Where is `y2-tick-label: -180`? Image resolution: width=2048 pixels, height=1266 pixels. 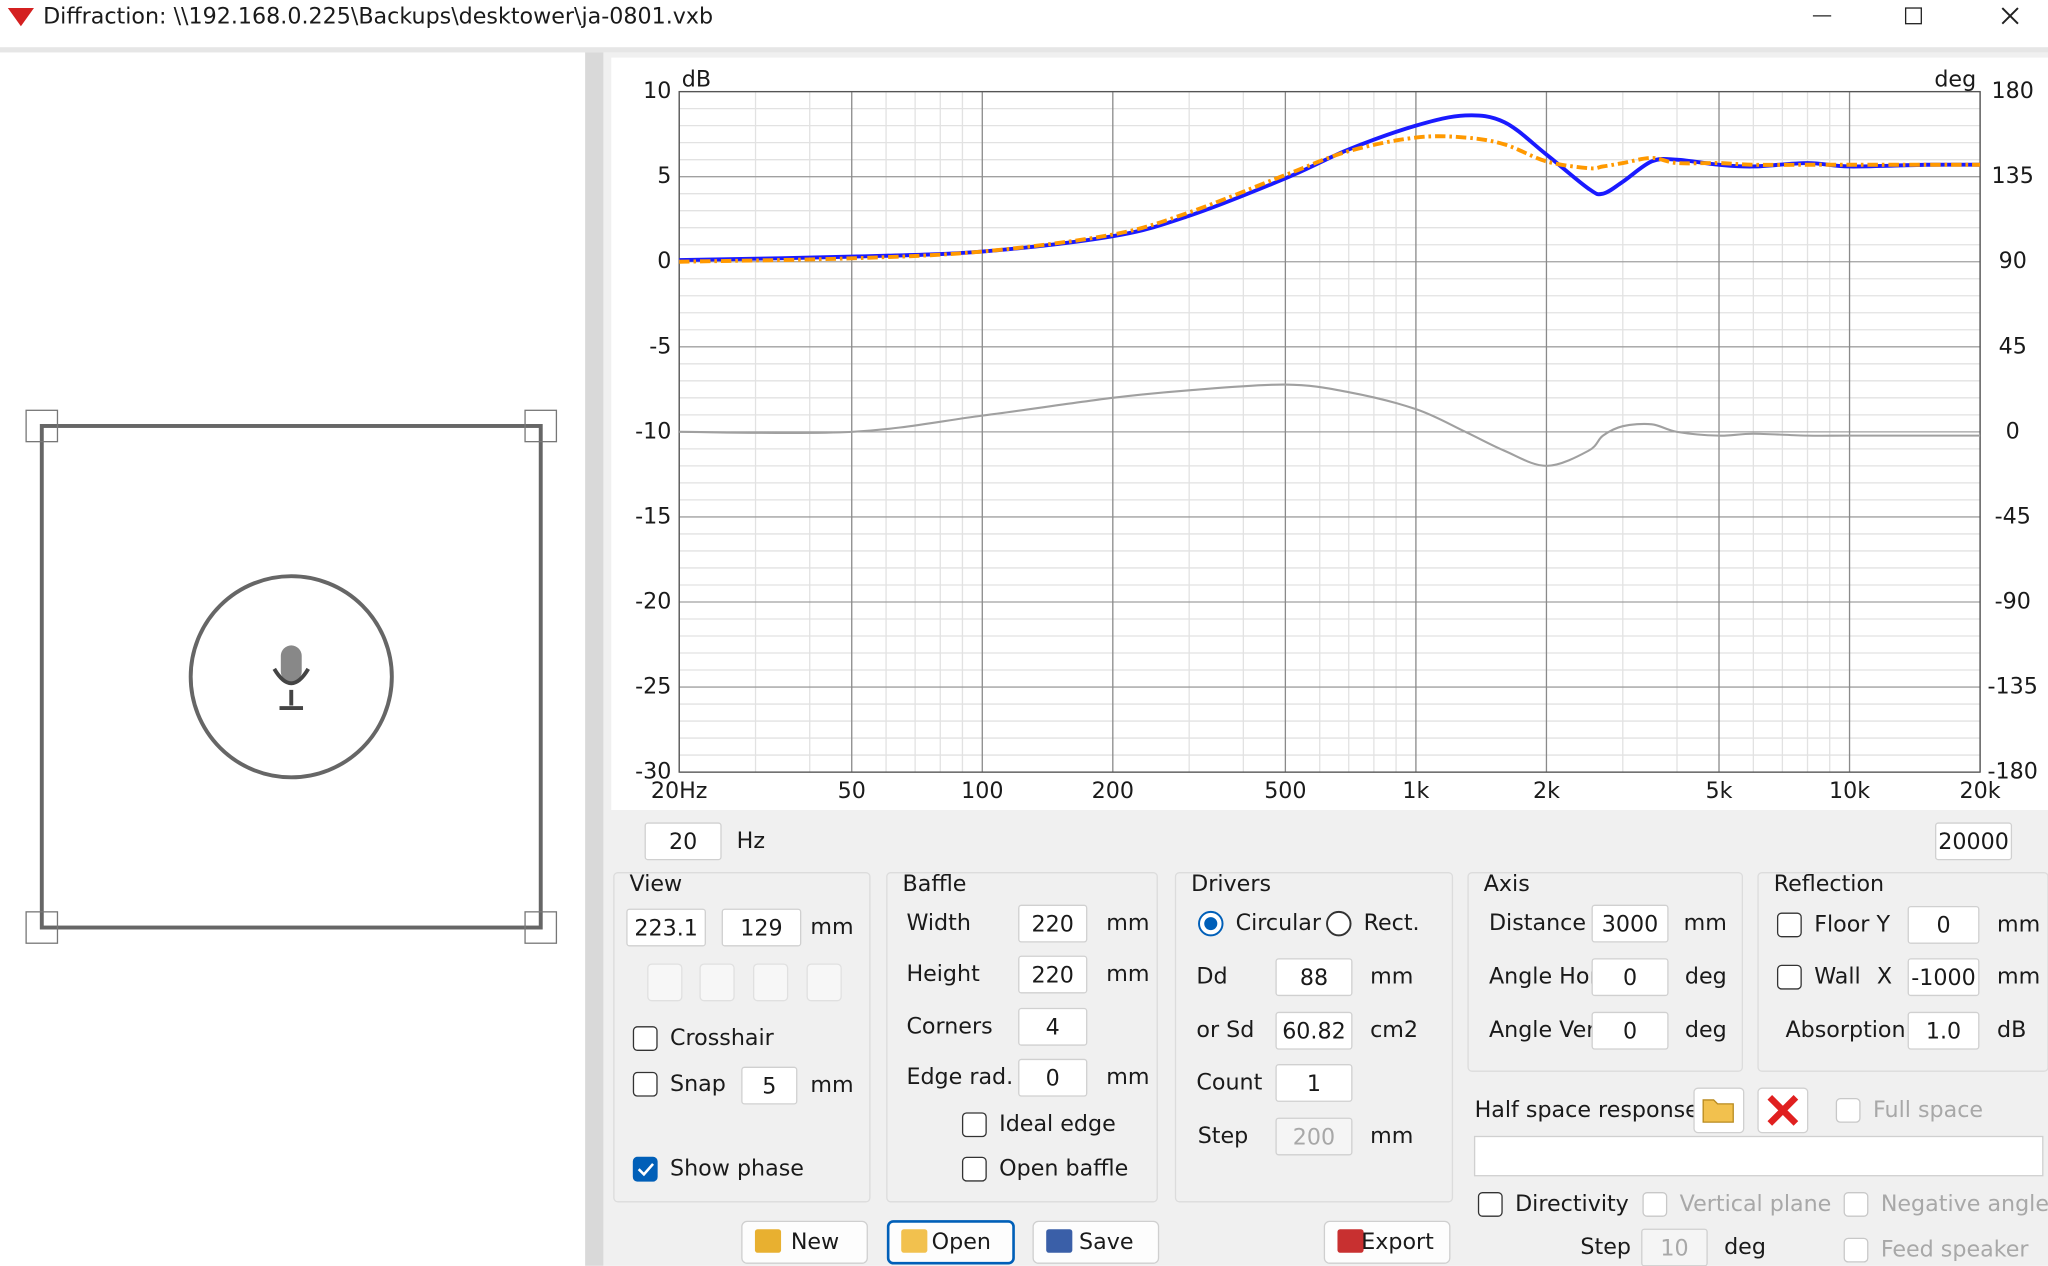
y2-tick-label: -180 is located at coordinates (2013, 772).